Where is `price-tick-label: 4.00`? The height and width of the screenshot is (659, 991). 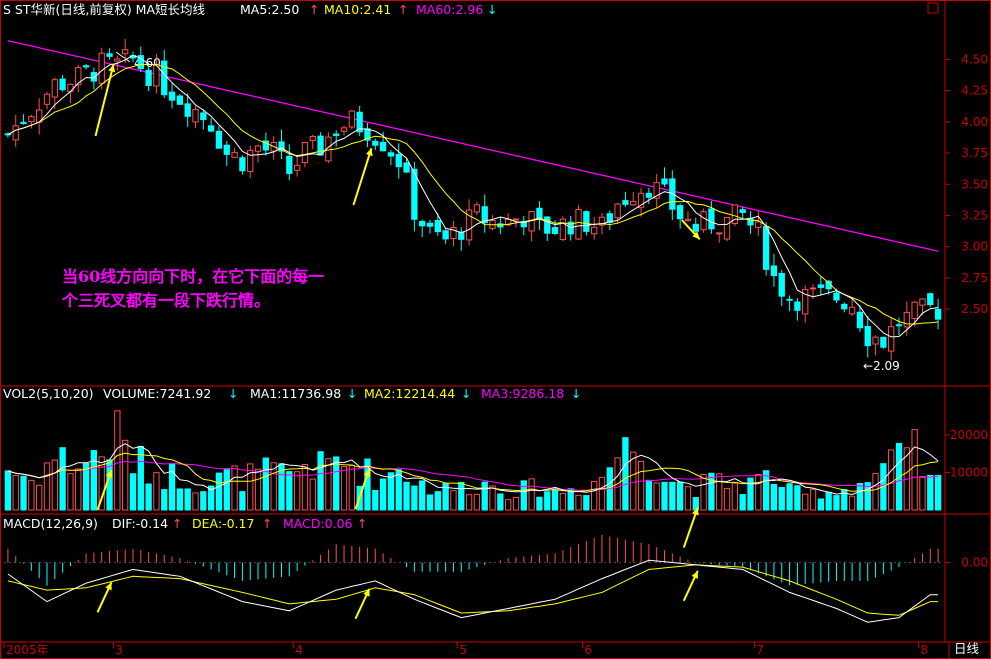
price-tick-label: 4.00 is located at coordinates (974, 122).